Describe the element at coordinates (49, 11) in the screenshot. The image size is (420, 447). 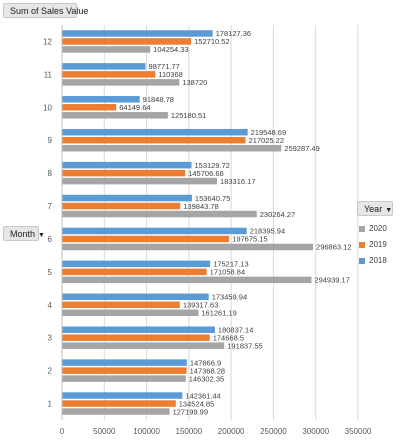
I see `value-field-label: Sum of Sales Value` at that location.